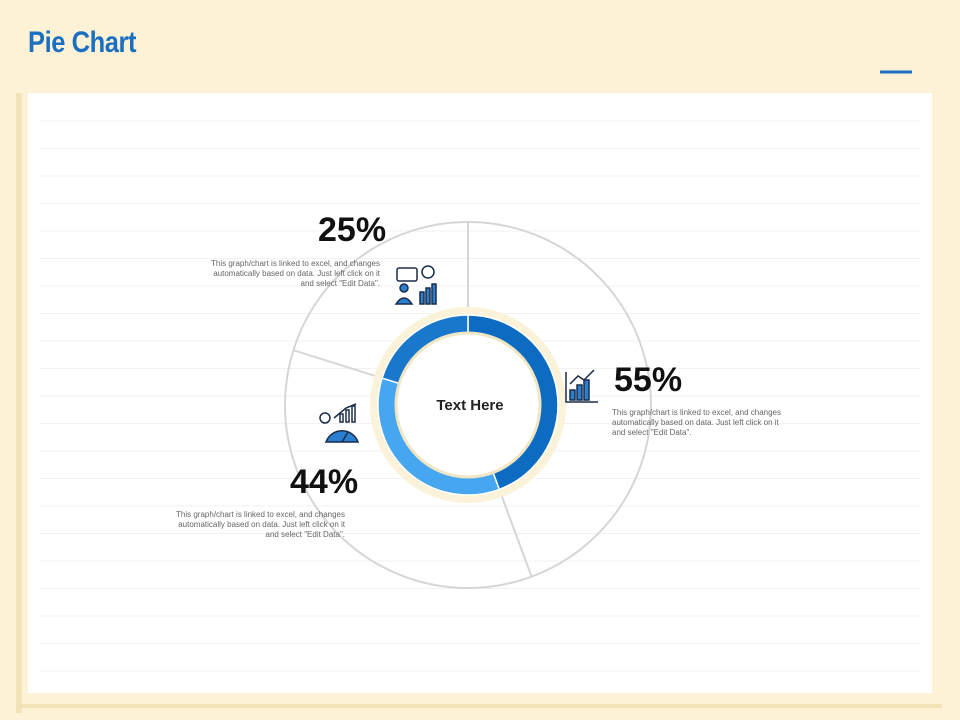  I want to click on slide-title: Pie Chart, so click(82, 42).